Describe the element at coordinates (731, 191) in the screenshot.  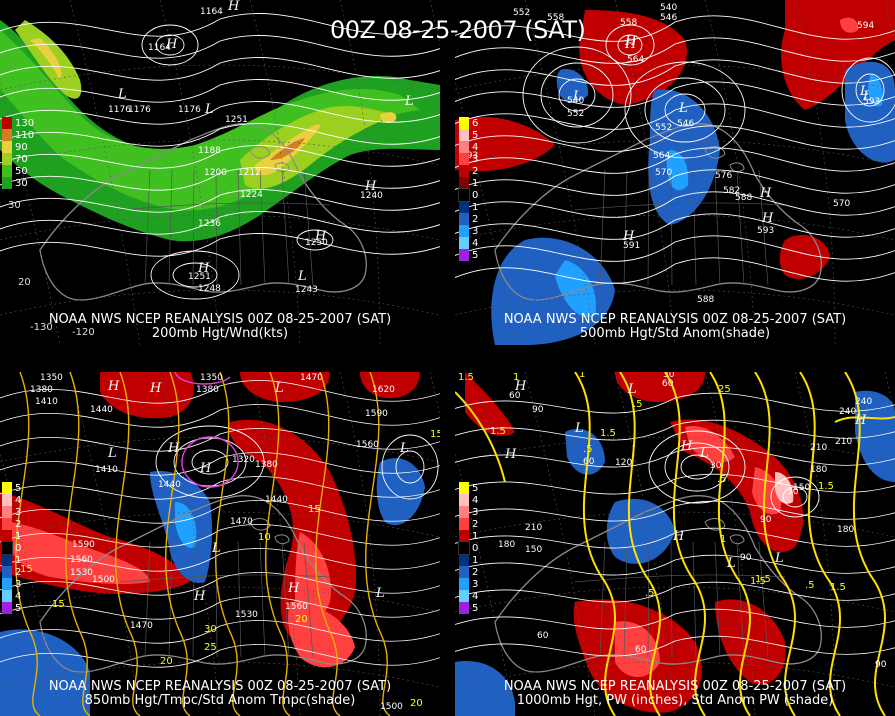
I see `contour-label: 582` at that location.